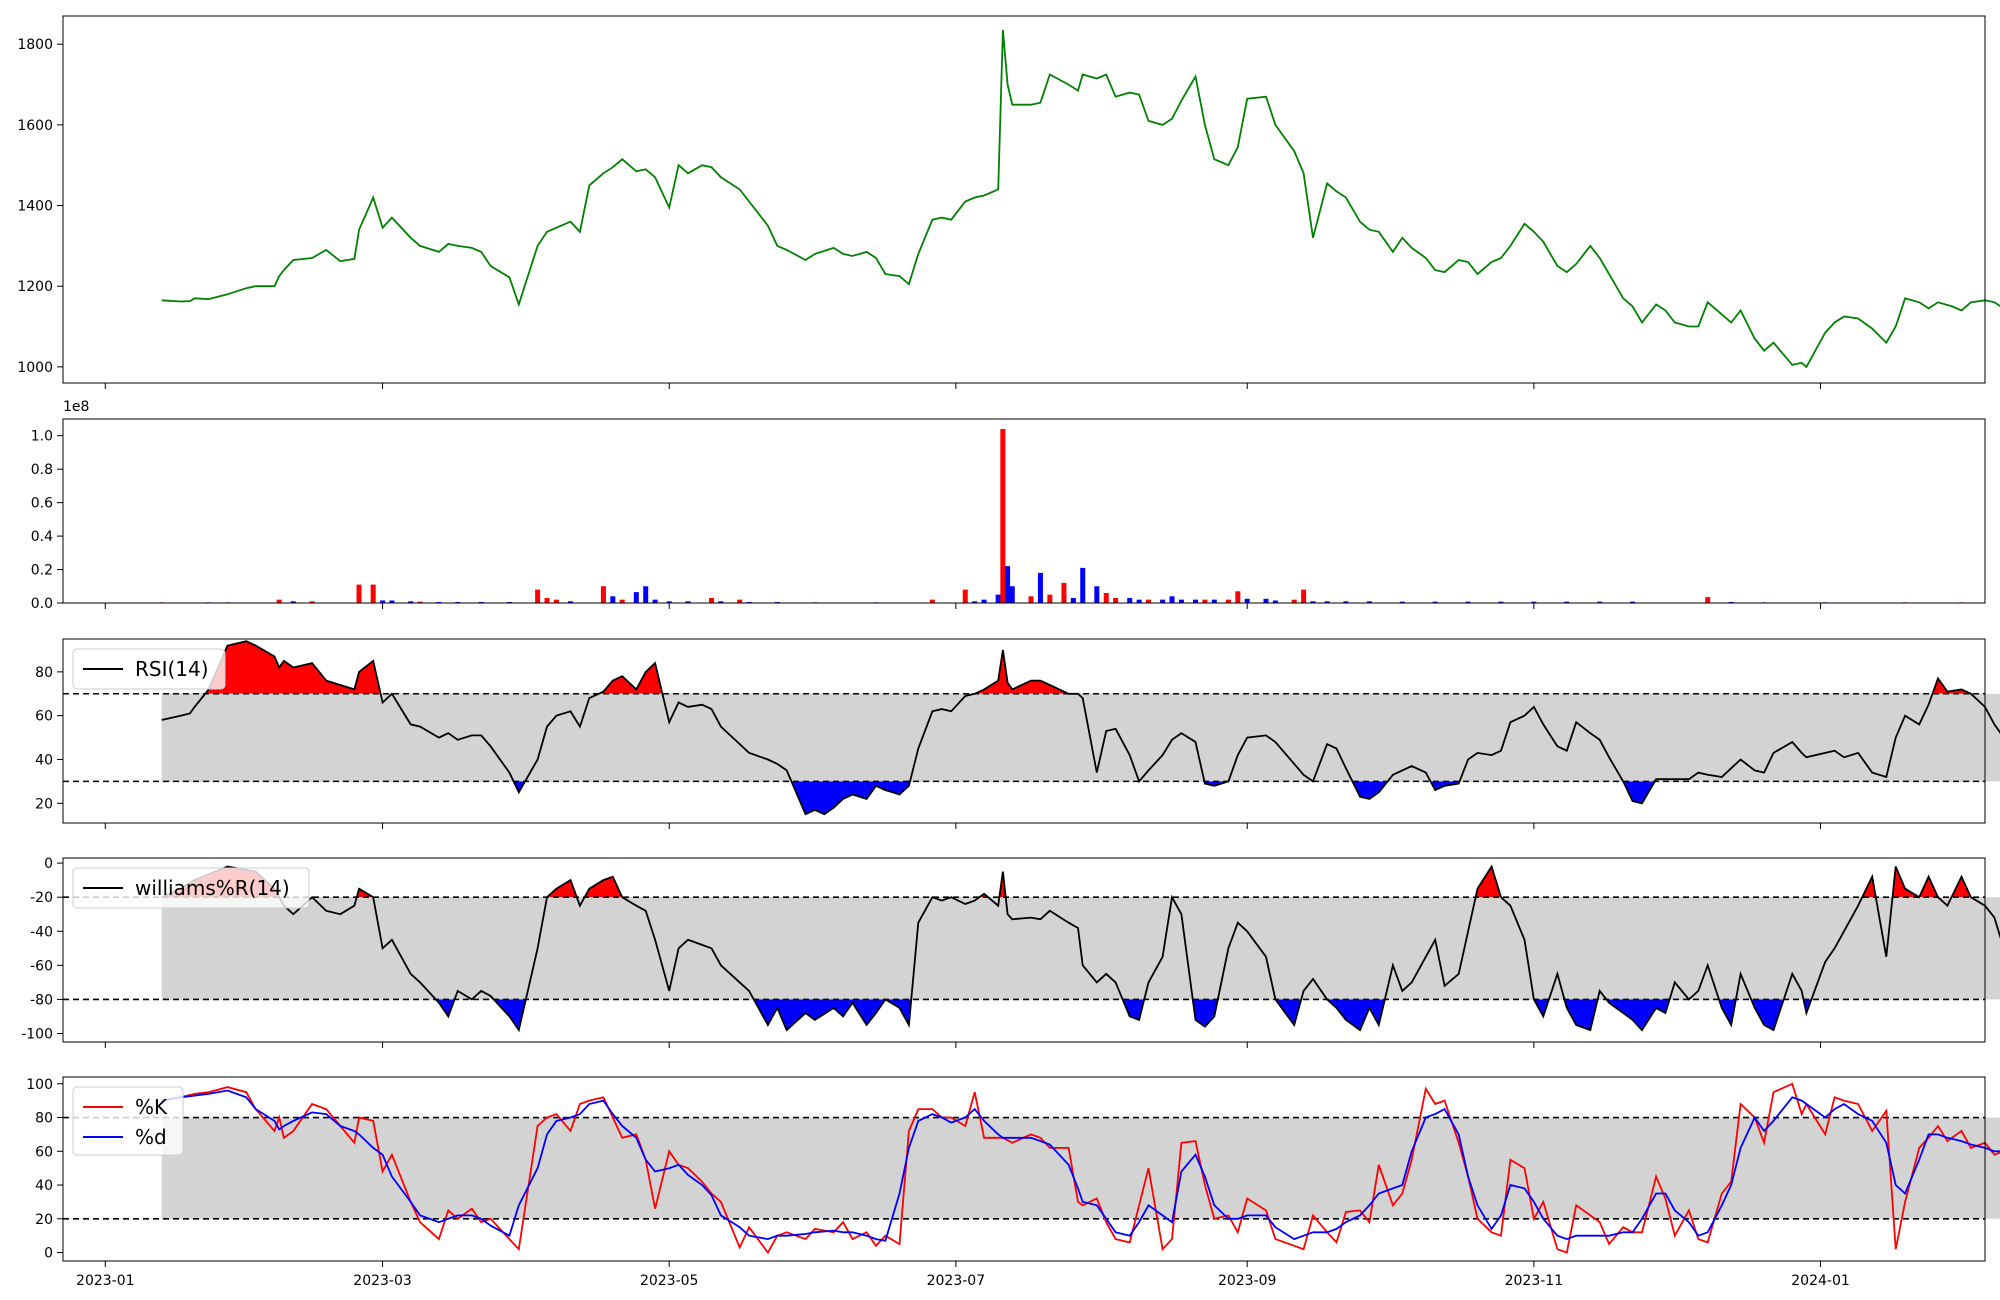 The width and height of the screenshot is (2000, 1300). What do you see at coordinates (42, 571) in the screenshot?
I see `y-tick-label: 0.2` at bounding box center [42, 571].